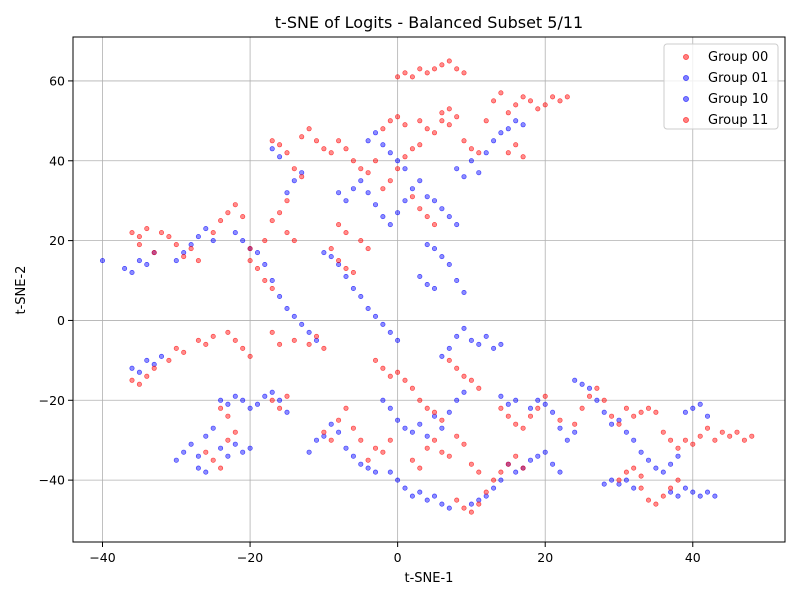  Describe the element at coordinates (429, 578) in the screenshot. I see `x-axis-label: t-SNE-1` at that location.